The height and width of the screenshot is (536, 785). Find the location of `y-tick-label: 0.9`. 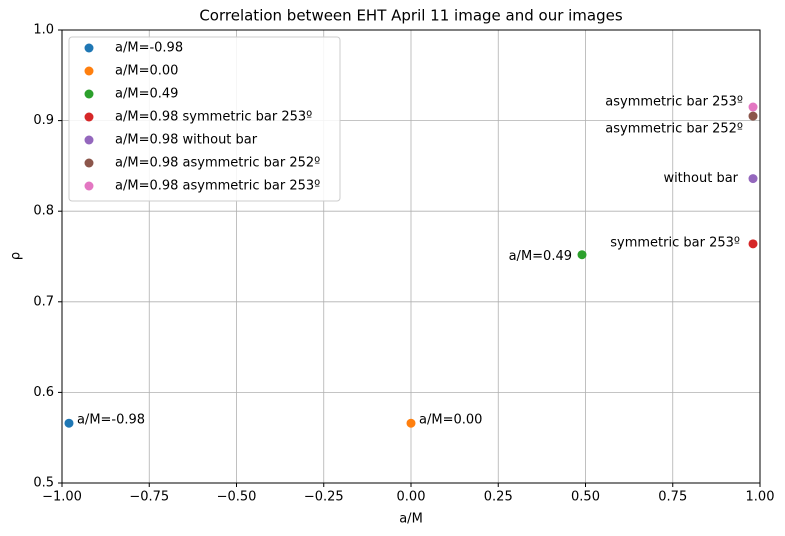

y-tick-label: 0.9 is located at coordinates (43, 120).